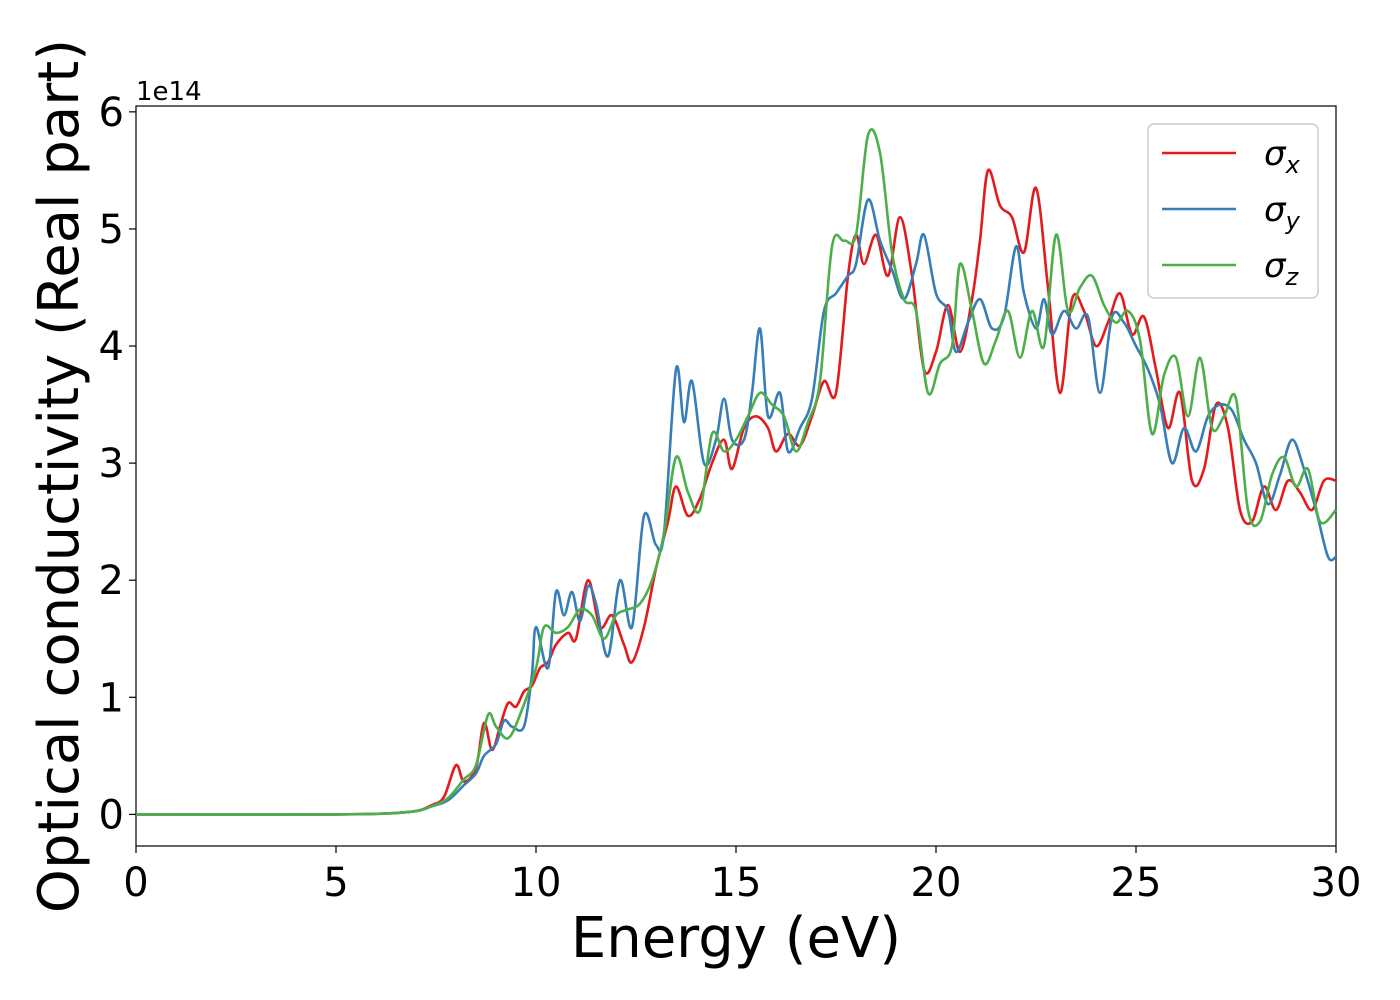  Describe the element at coordinates (111, 815) in the screenshot. I see `y-tick-label: 0` at that location.